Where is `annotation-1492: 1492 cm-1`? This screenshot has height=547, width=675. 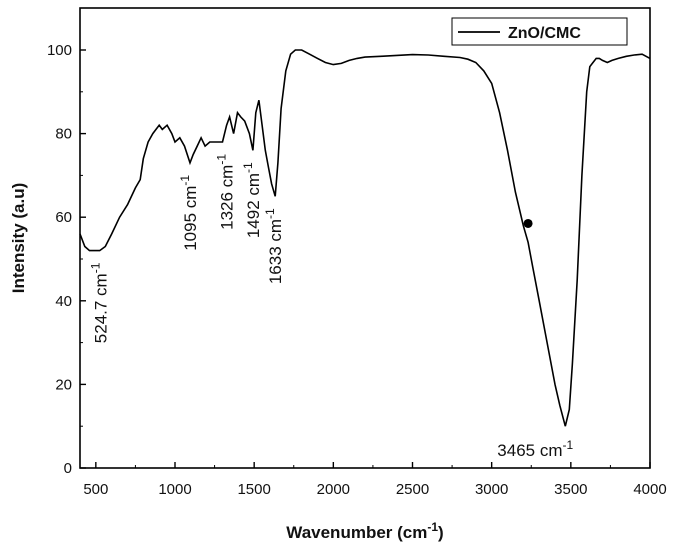
annotation-1492: 1492 cm-1 is located at coordinates (252, 200).